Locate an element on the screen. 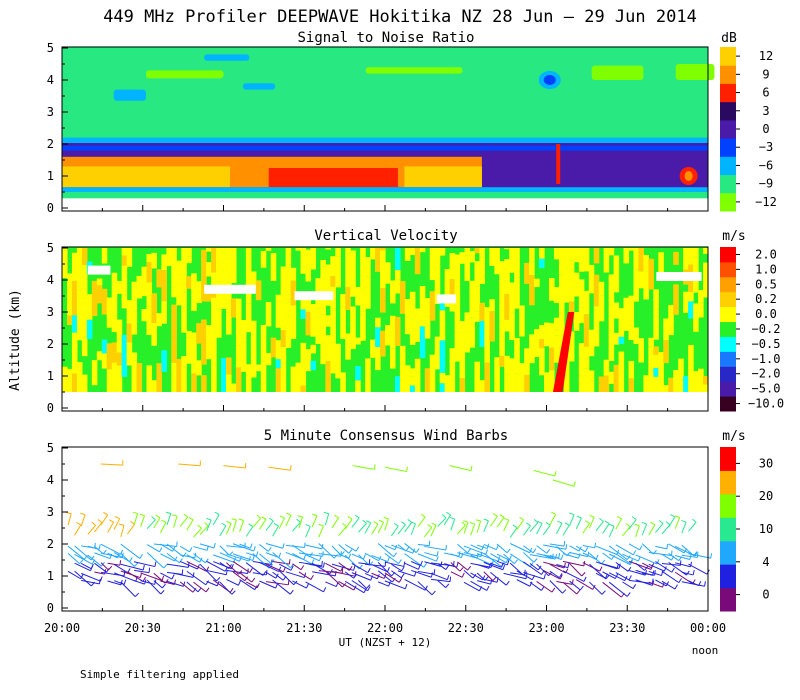  snr-spike is located at coordinates (558, 164).